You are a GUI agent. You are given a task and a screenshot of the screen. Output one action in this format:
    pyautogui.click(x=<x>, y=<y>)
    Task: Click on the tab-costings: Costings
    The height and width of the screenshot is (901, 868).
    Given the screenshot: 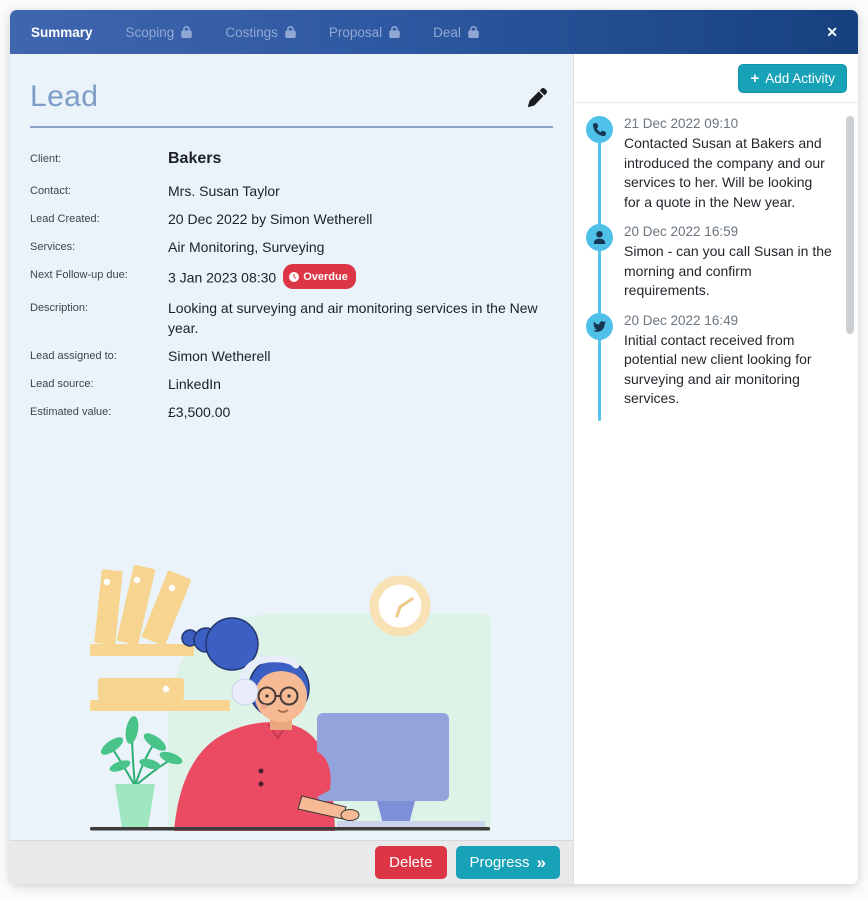 What is the action you would take?
    pyautogui.click(x=260, y=32)
    